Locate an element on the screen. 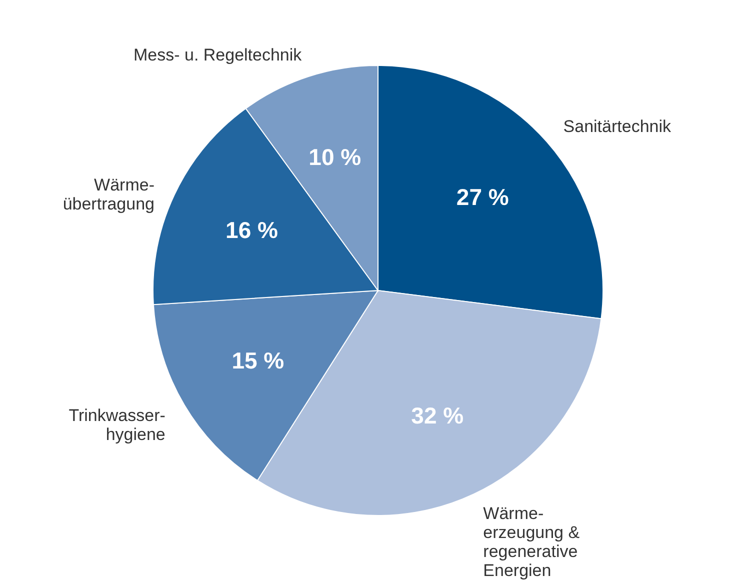 The height and width of the screenshot is (581, 756). data-label: 27 % is located at coordinates (482, 197).